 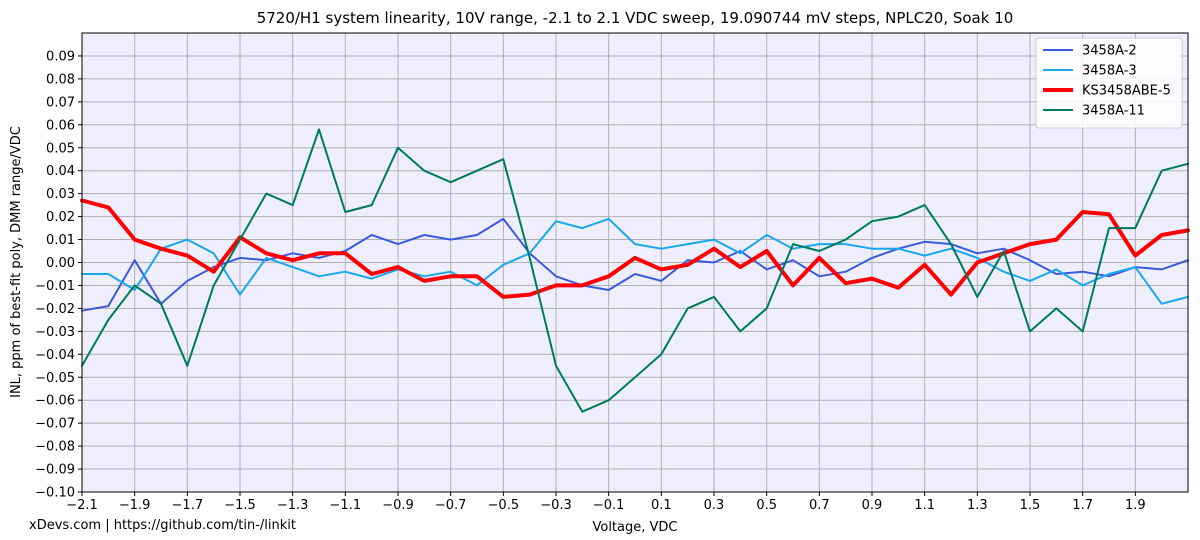 What do you see at coordinates (55, 378) in the screenshot?
I see `y-tick-label: −0.05` at bounding box center [55, 378].